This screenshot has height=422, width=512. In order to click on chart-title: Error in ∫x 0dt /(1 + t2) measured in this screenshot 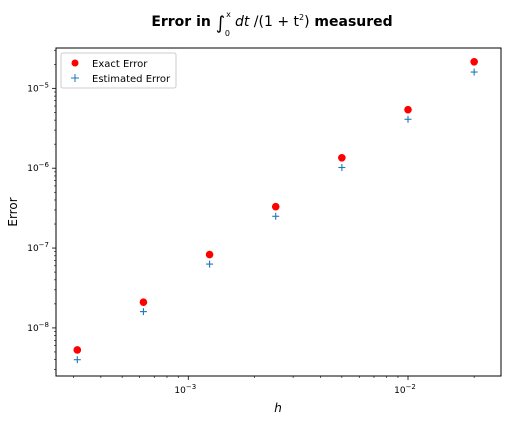, I will do `click(271, 24)`.